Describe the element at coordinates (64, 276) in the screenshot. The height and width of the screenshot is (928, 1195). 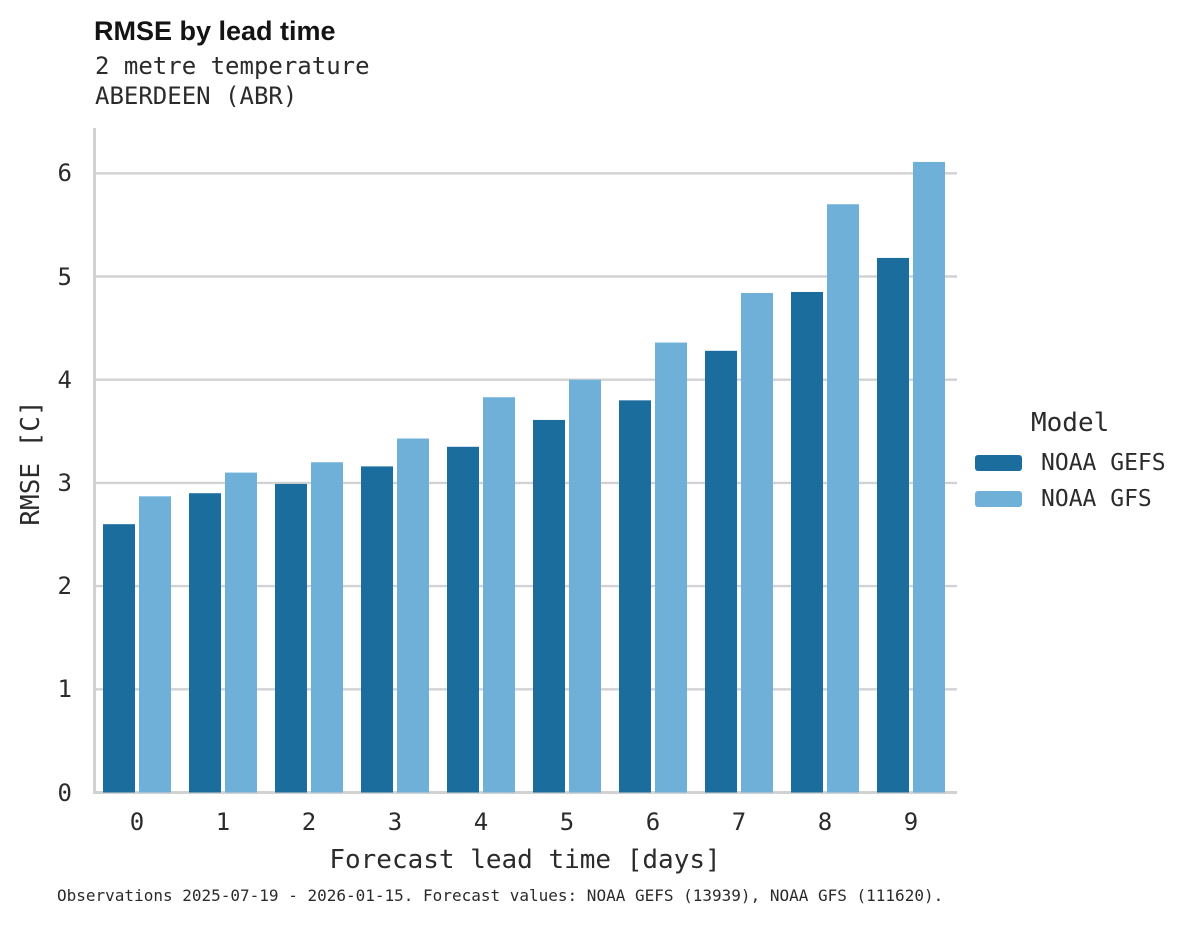
I see `y-tick-label-5: 5` at that location.